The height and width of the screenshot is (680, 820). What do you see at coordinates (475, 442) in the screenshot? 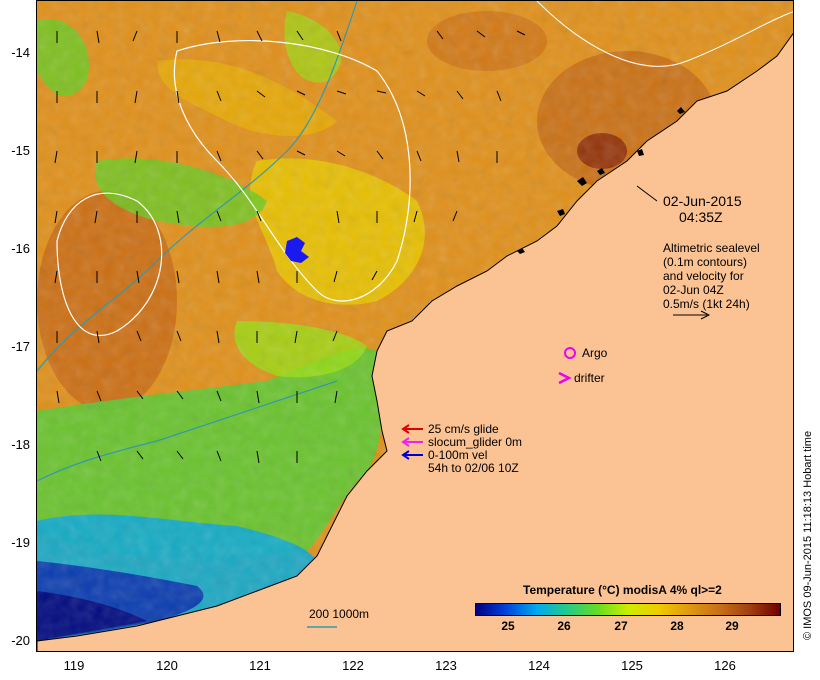
I see `glider-line2: slocum_glider 0m` at bounding box center [475, 442].